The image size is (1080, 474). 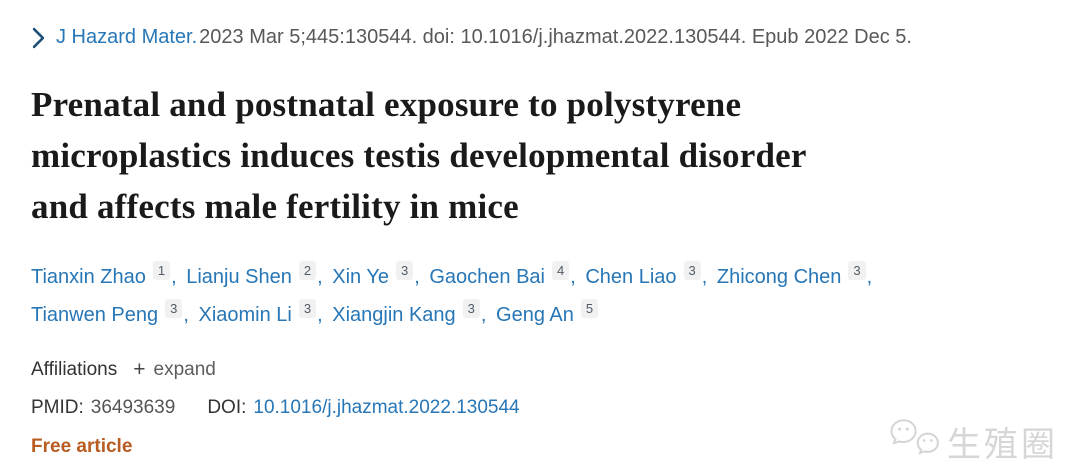 I want to click on affiliations-row: Affiliations + expand, so click(x=540, y=370).